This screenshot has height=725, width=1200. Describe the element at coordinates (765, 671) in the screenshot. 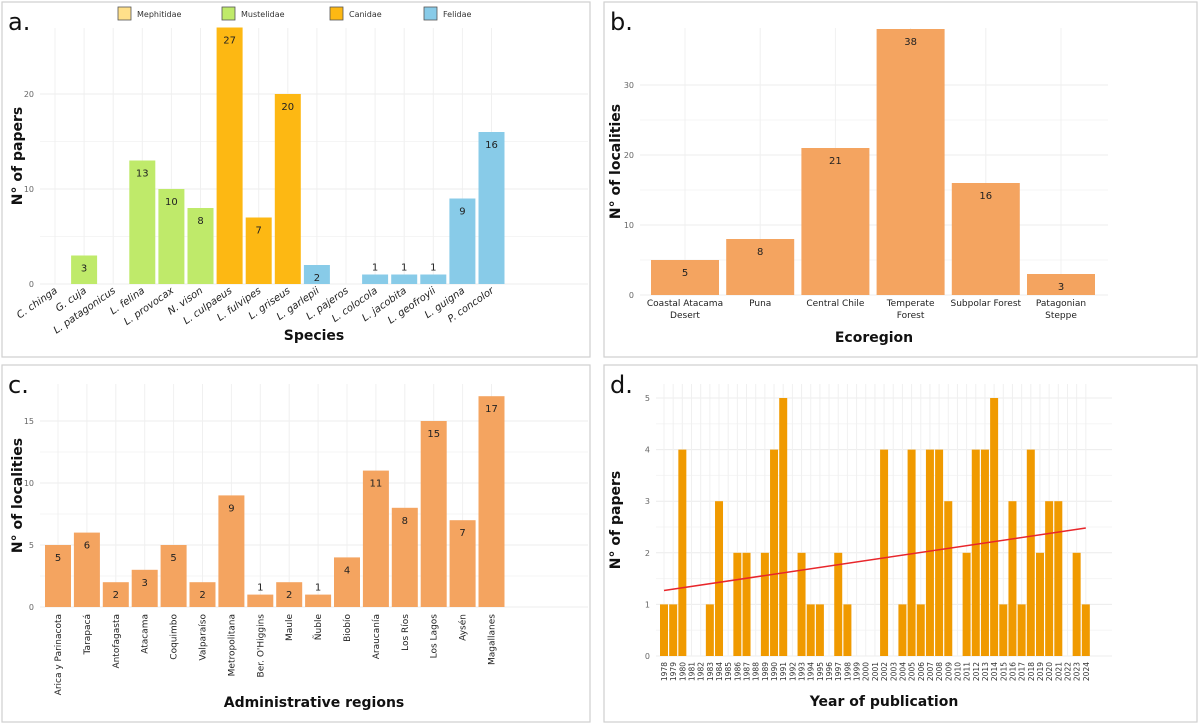

I see `x-tick-label: 1989` at that location.